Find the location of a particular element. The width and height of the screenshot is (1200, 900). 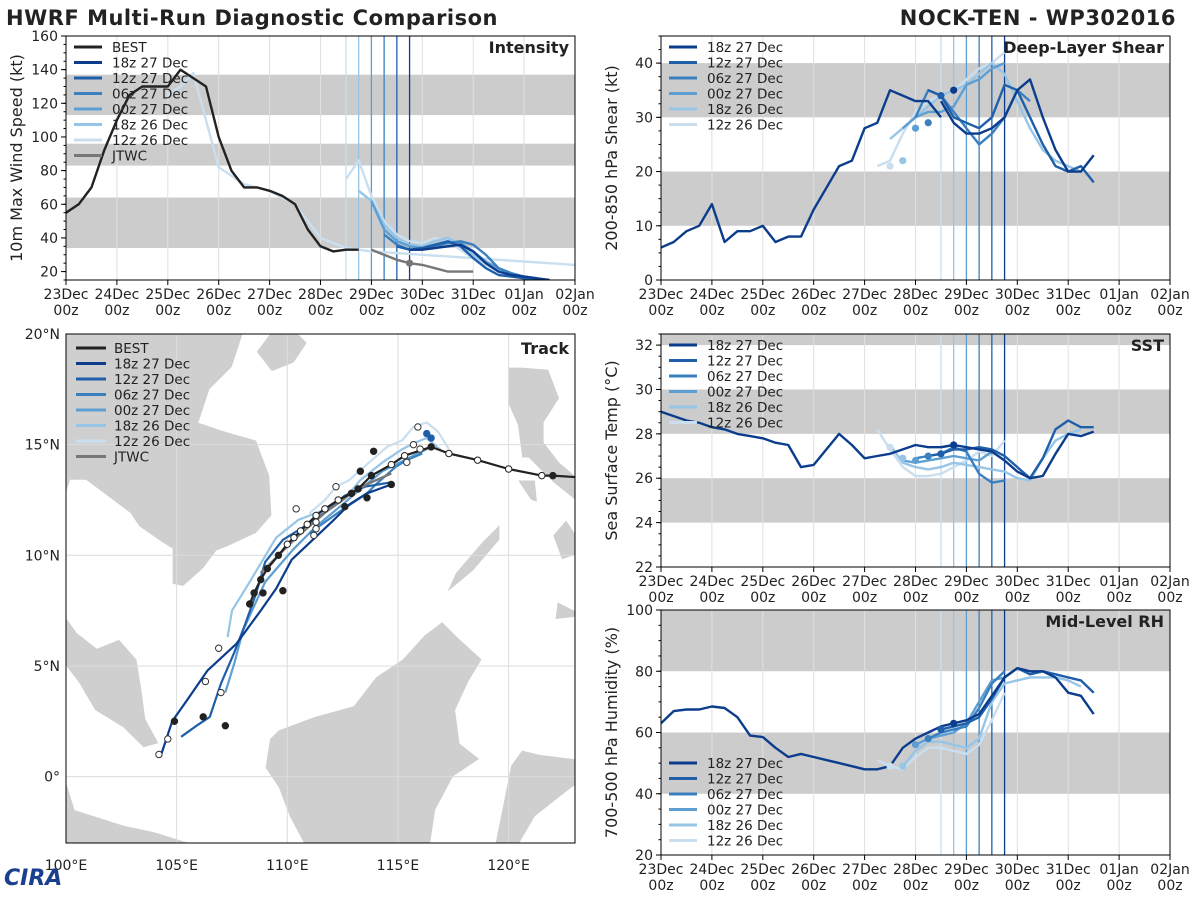

legend-label-2: 12z 27 Dec is located at coordinates (152, 380).